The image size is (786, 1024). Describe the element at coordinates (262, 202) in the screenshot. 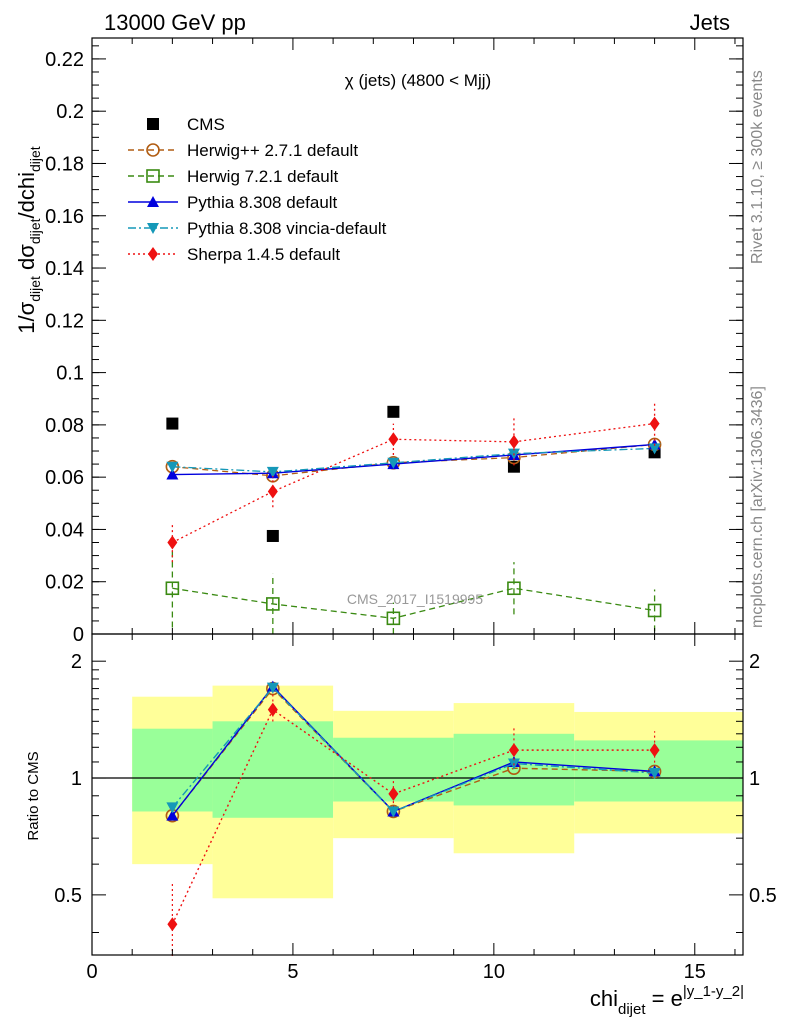

I see `legend-label: Pythia 8.308 default` at that location.